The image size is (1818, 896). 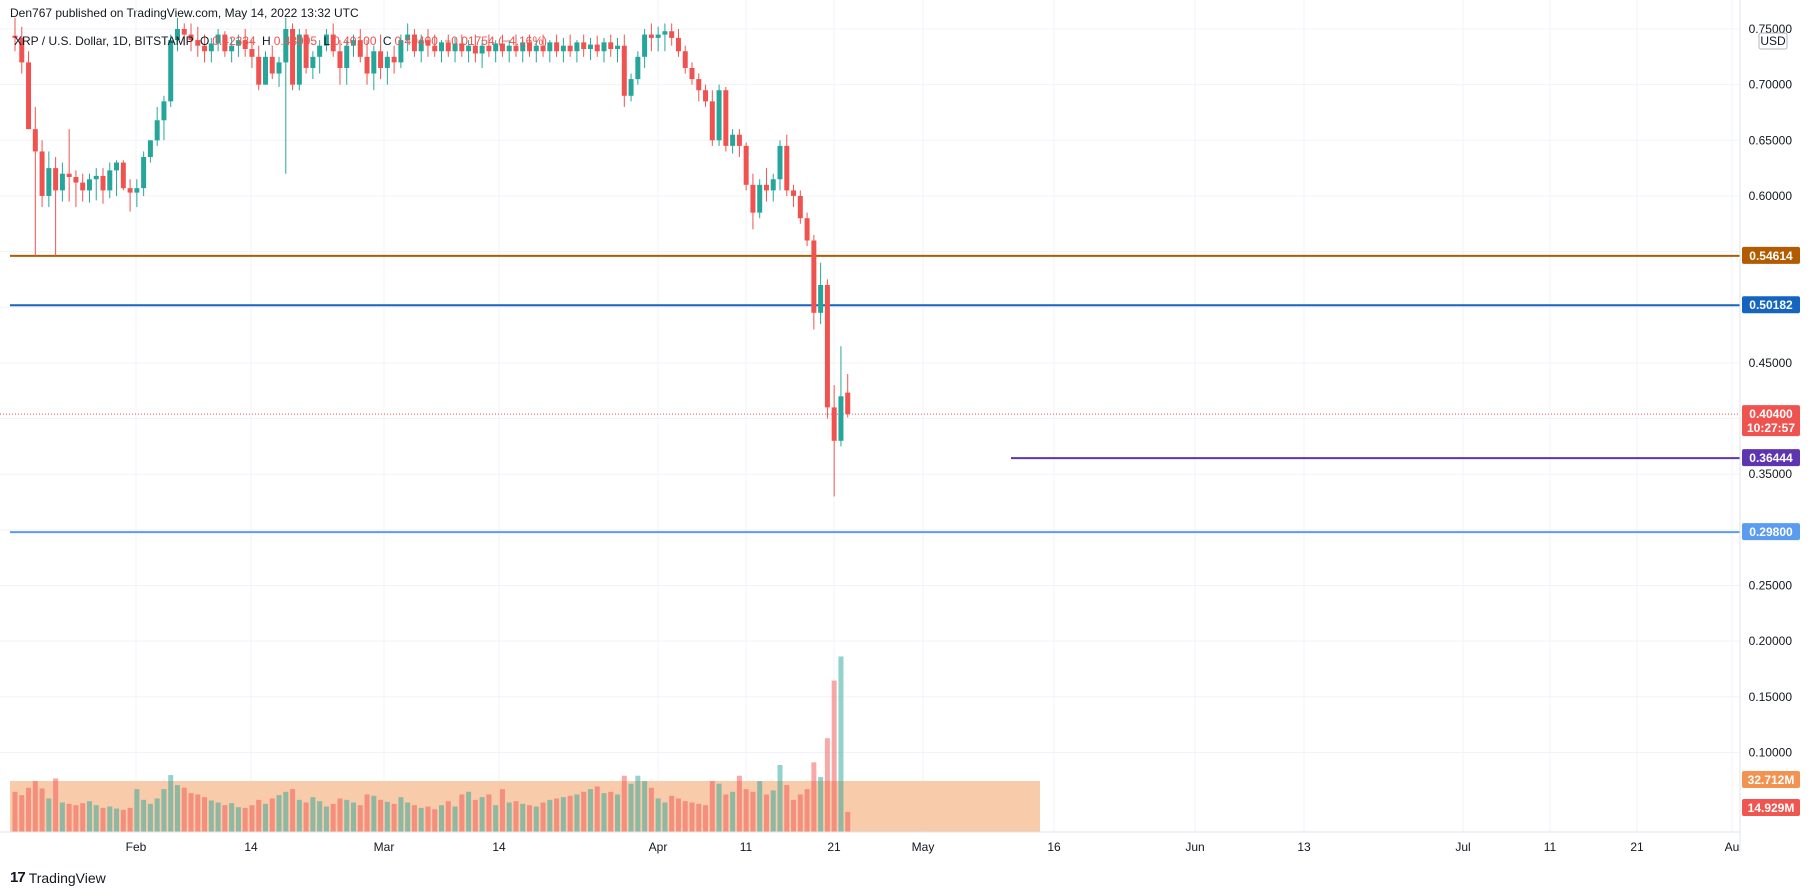 What do you see at coordinates (1771, 780) in the screenshot?
I see `svg-text: 32.712M` at bounding box center [1771, 780].